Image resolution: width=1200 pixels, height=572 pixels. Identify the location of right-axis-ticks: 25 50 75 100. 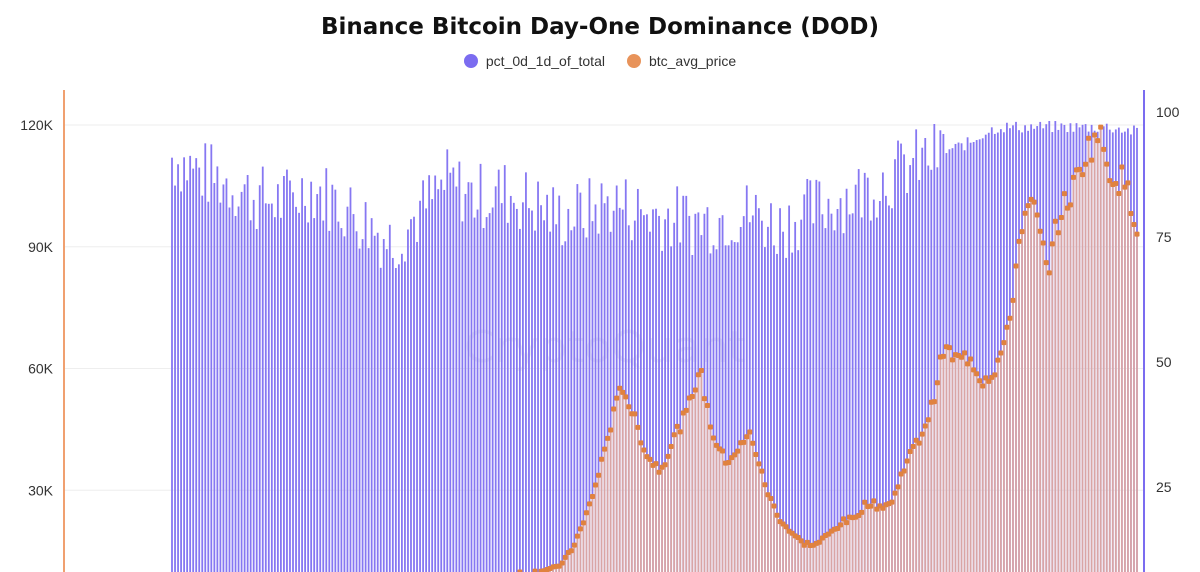
(1168, 299).